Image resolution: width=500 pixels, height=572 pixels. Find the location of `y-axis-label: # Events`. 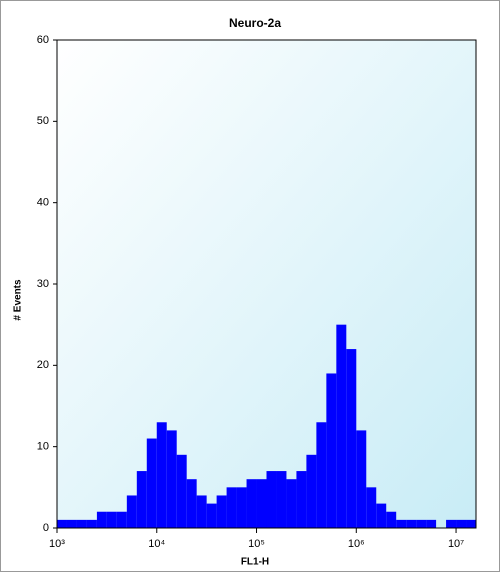

y-axis-label: # Events is located at coordinates (18, 300).